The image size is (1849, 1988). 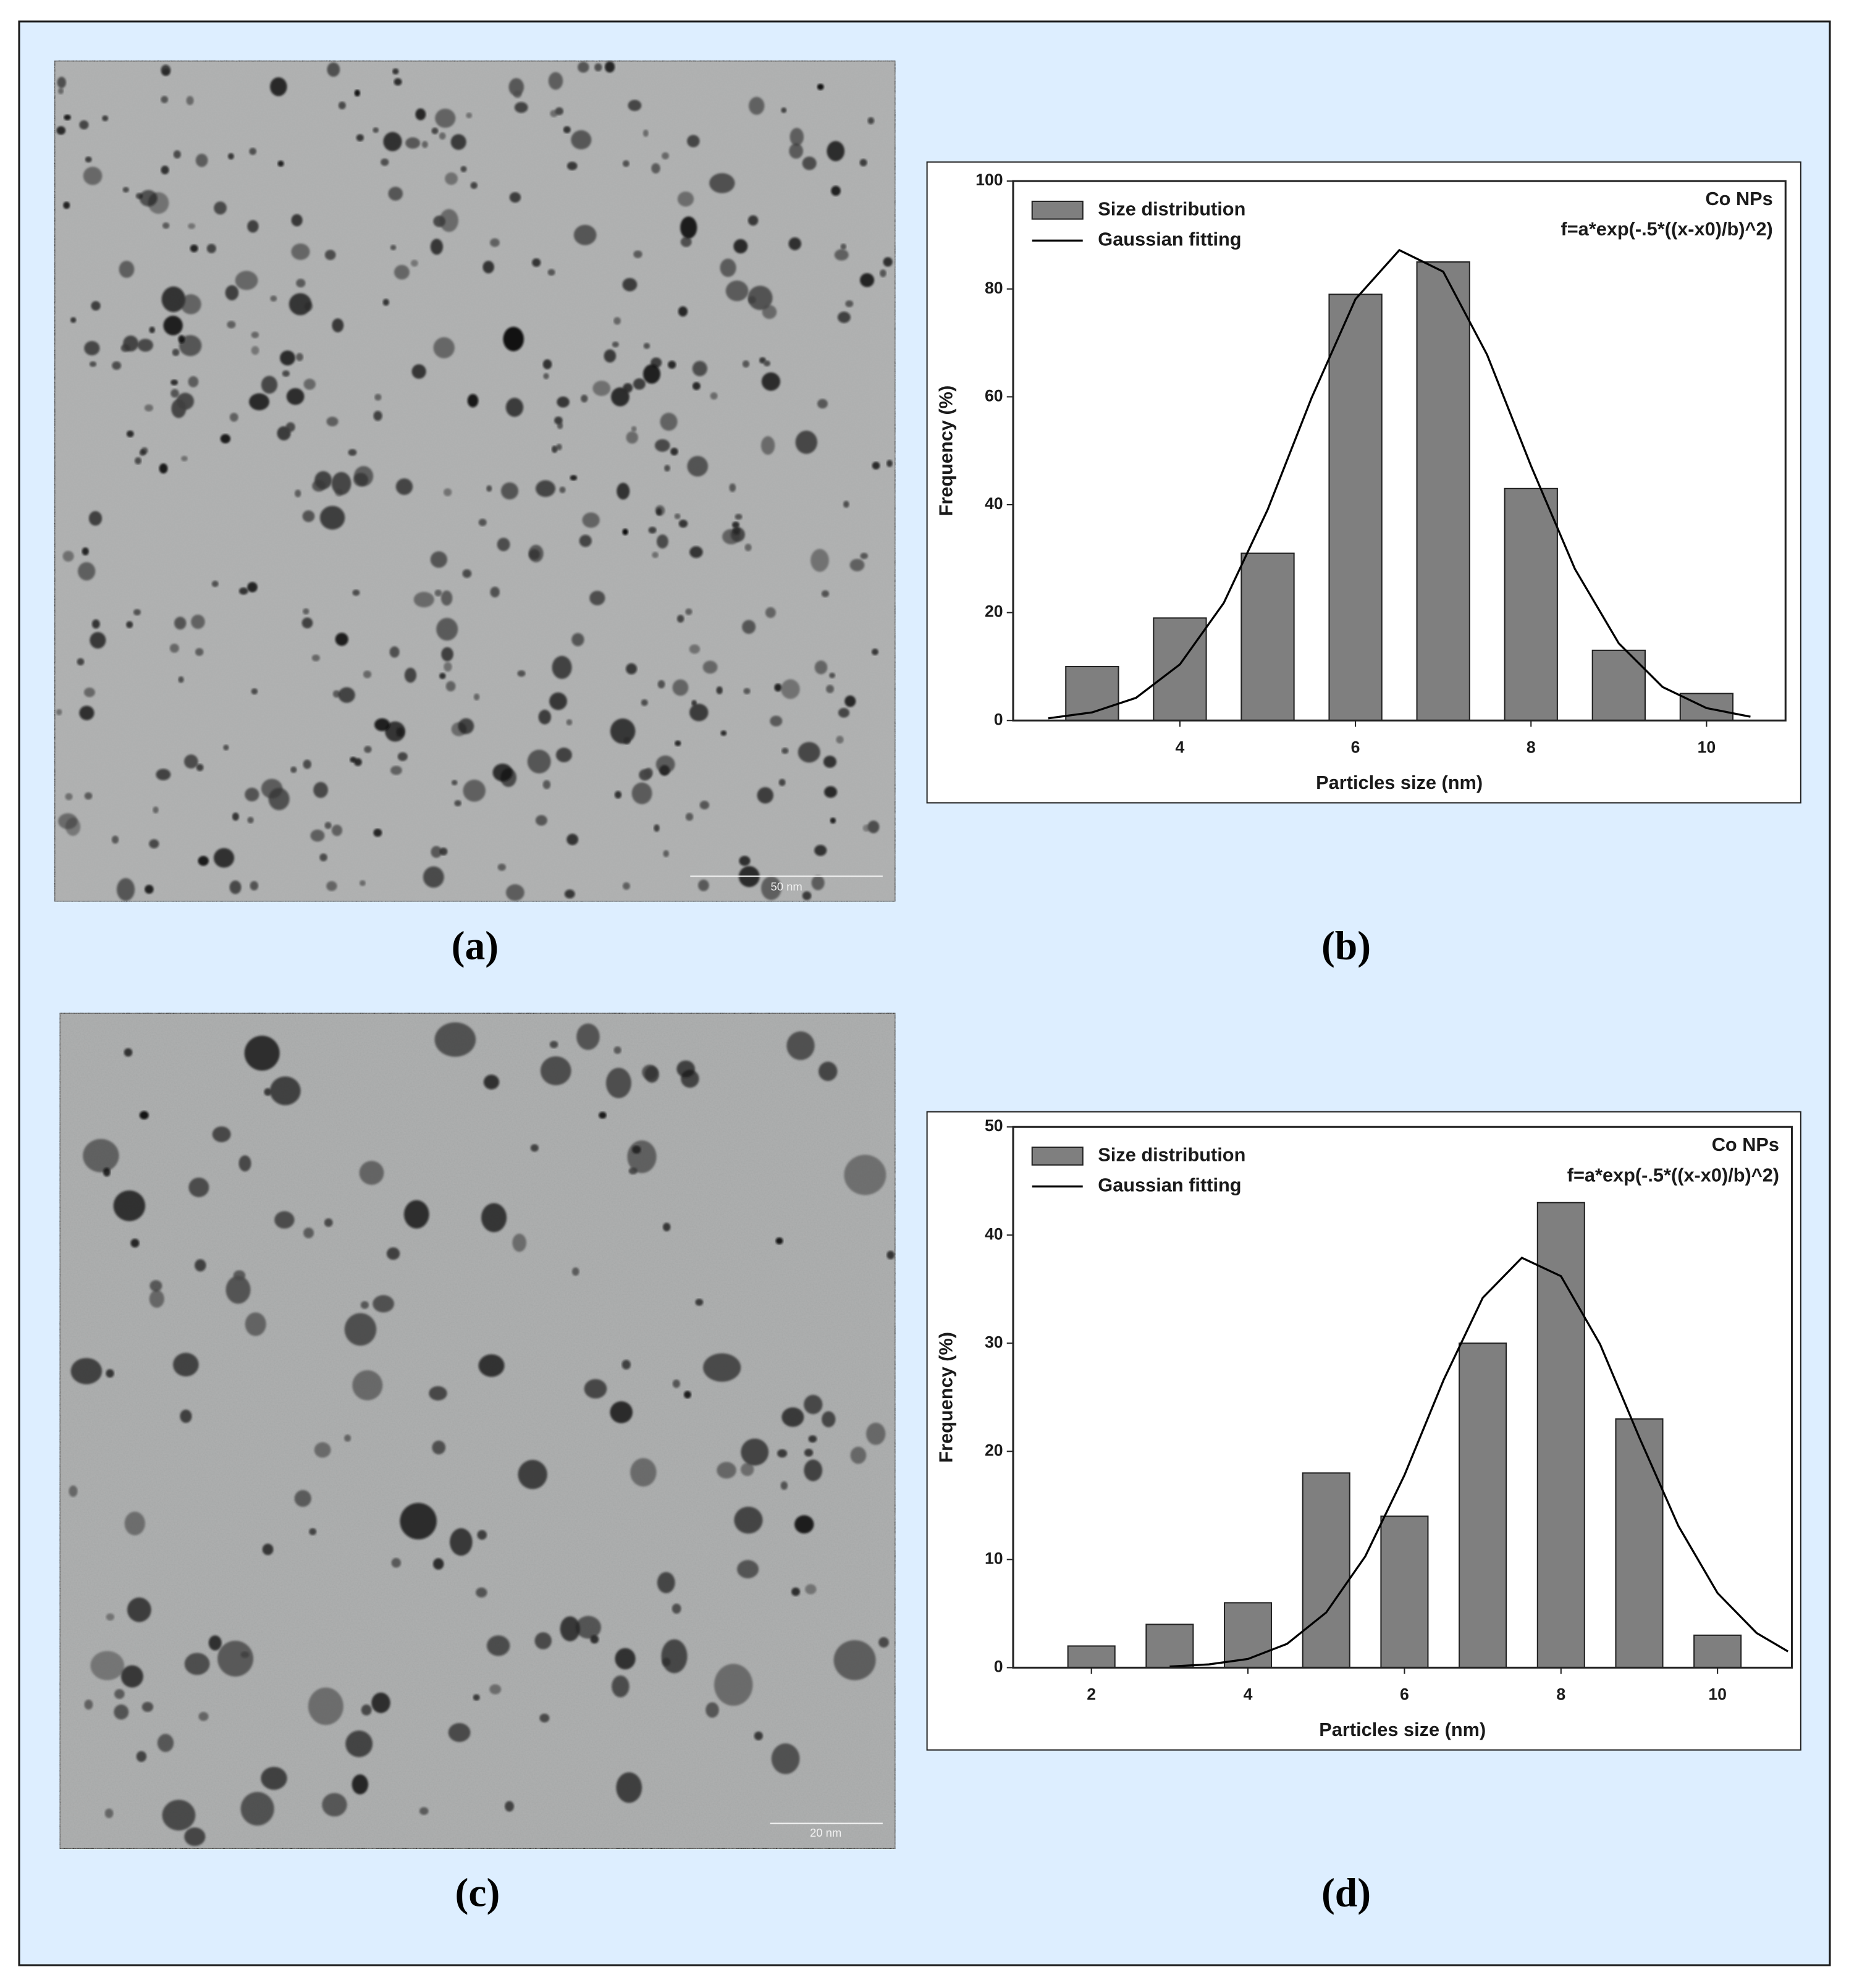 What do you see at coordinates (477, 1893) in the screenshot?
I see `panel-label: (c)` at bounding box center [477, 1893].